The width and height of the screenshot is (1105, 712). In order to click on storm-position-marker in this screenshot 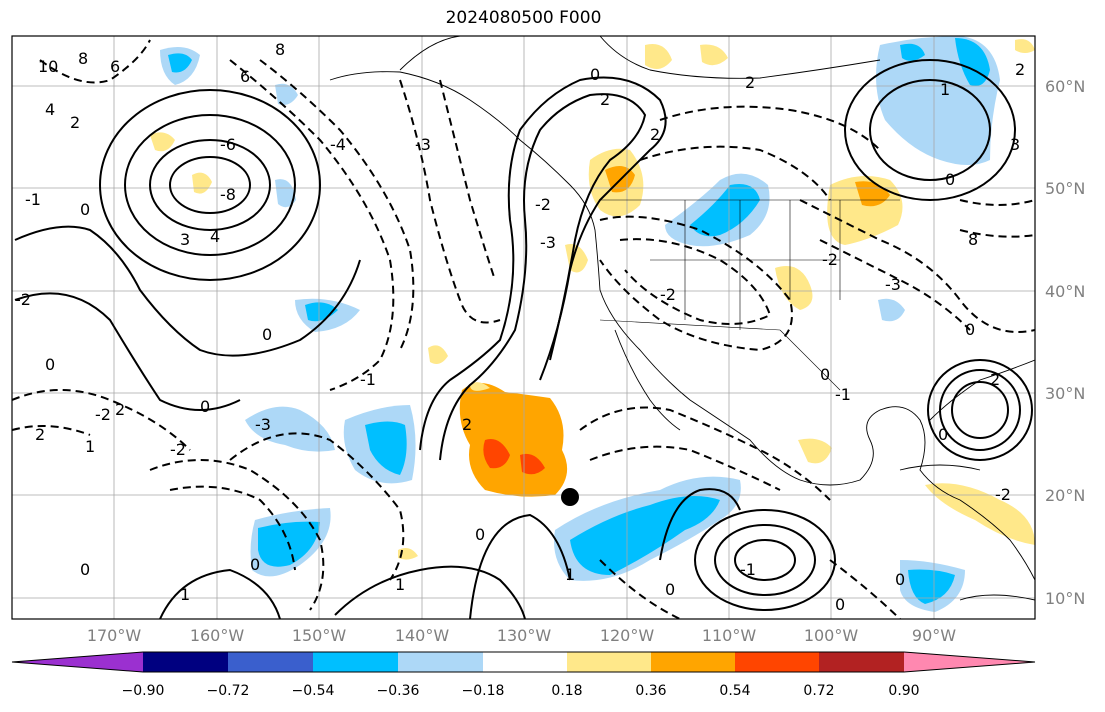, I will do `click(570, 497)`.